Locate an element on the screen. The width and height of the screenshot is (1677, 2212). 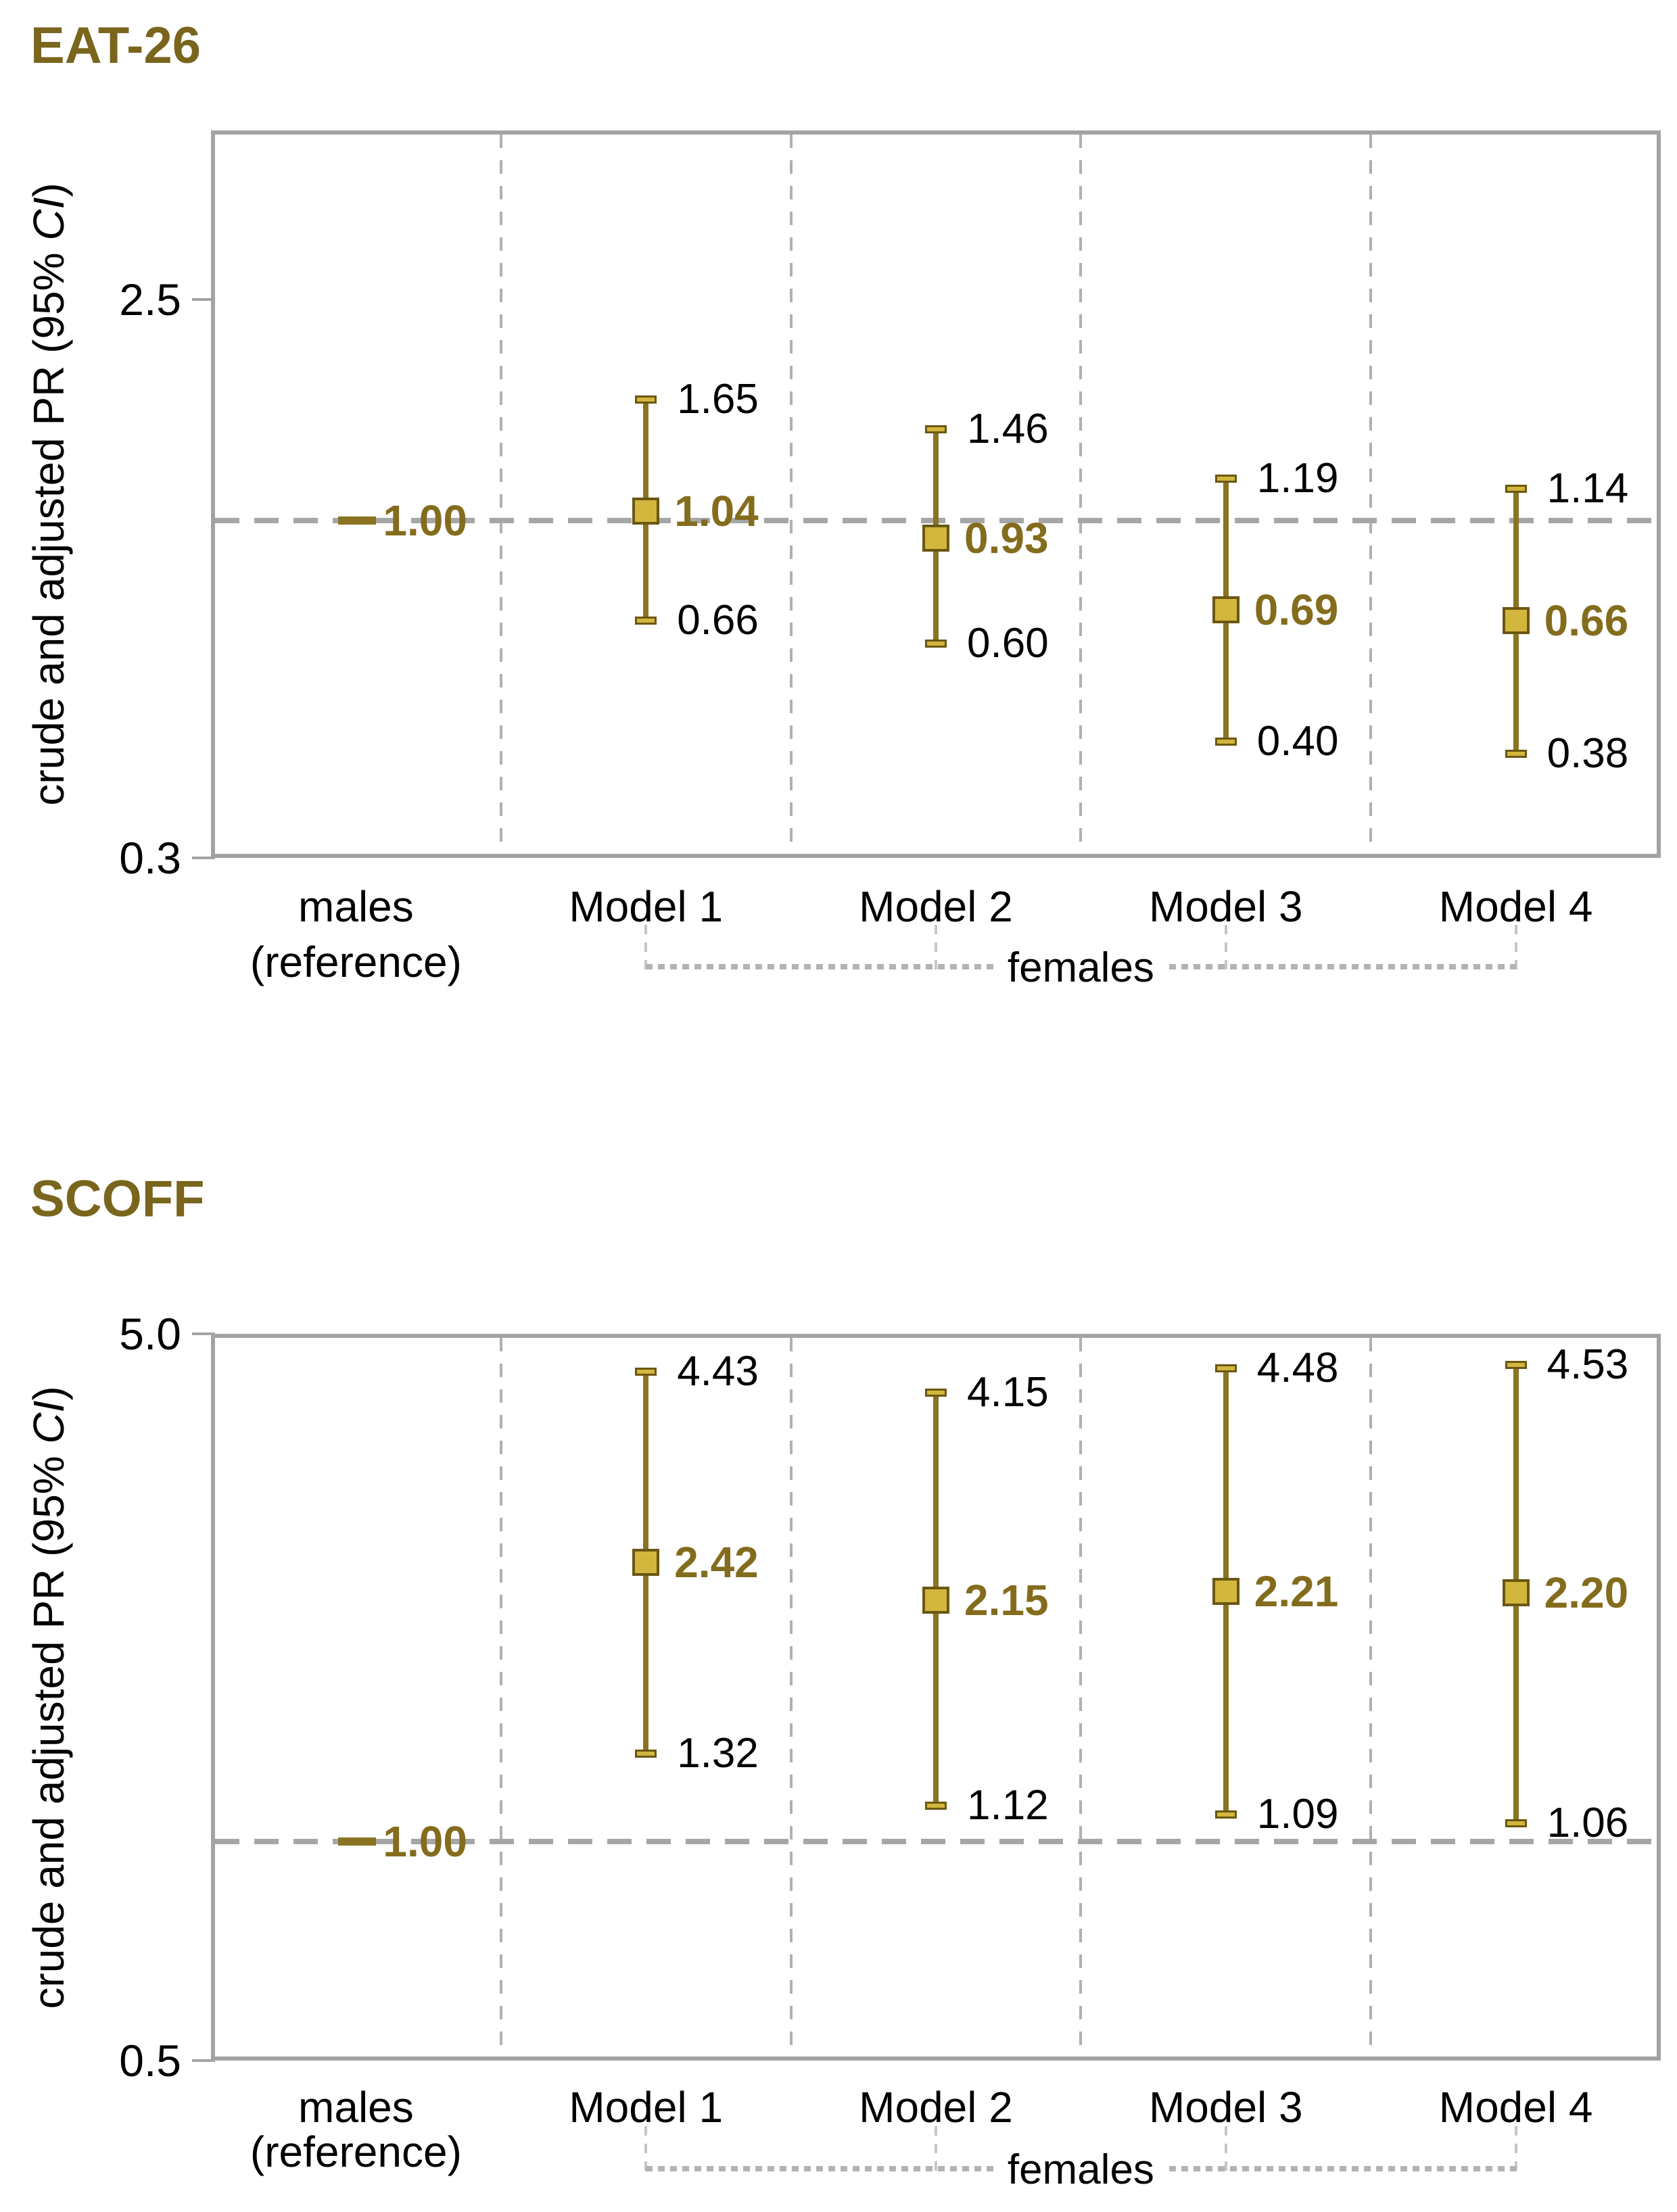
point-estimate-label: 2.20 is located at coordinates (1587, 1593).